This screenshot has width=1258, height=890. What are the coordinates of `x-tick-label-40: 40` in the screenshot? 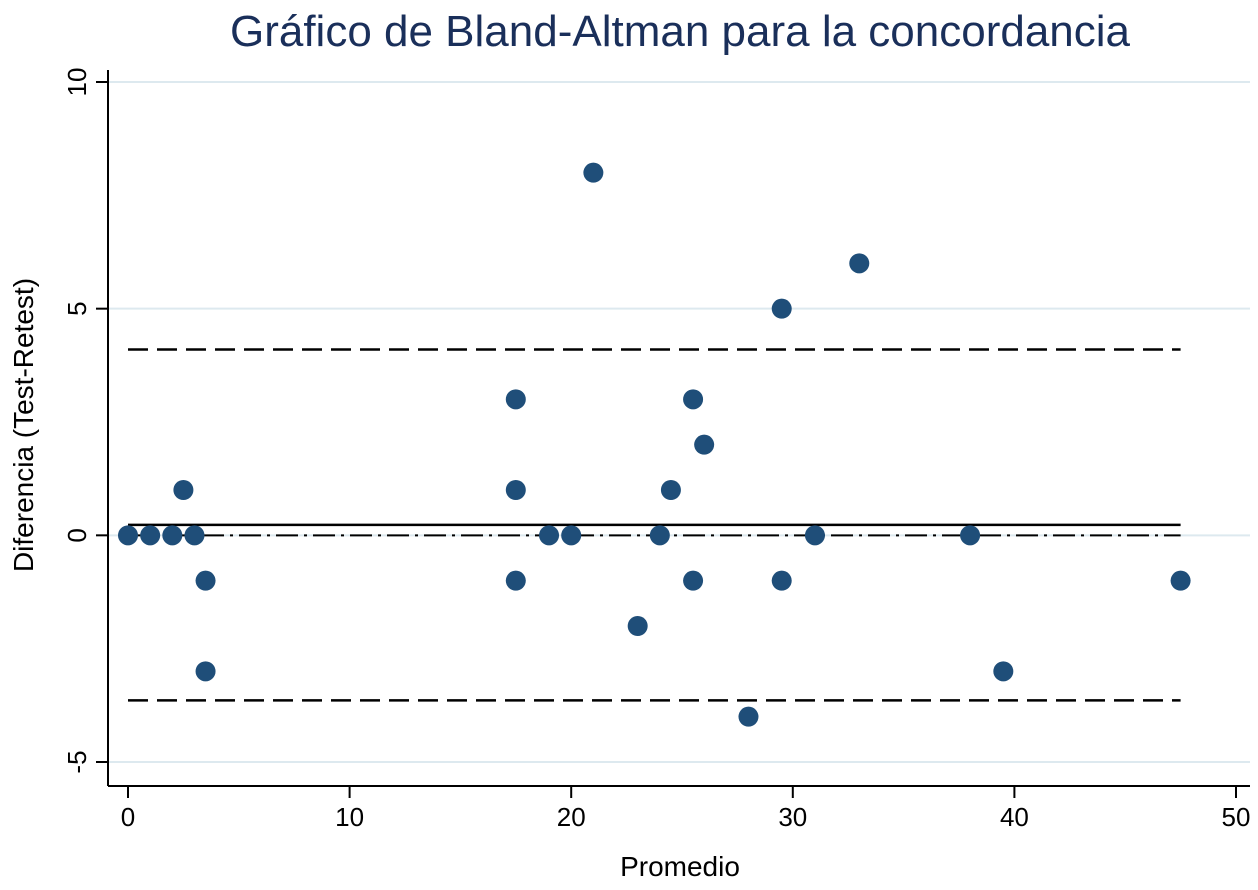 It's located at (1014, 817).